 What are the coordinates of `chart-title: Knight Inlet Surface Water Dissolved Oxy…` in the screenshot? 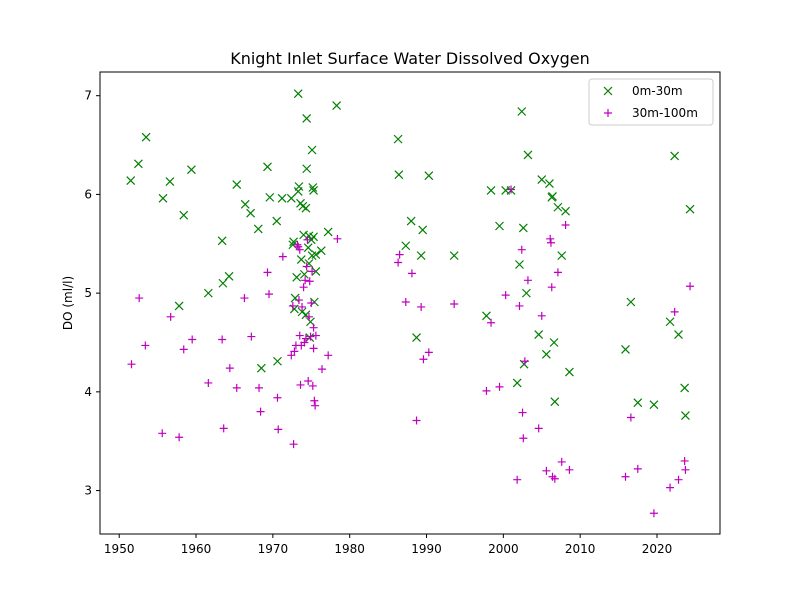 It's located at (410, 58).